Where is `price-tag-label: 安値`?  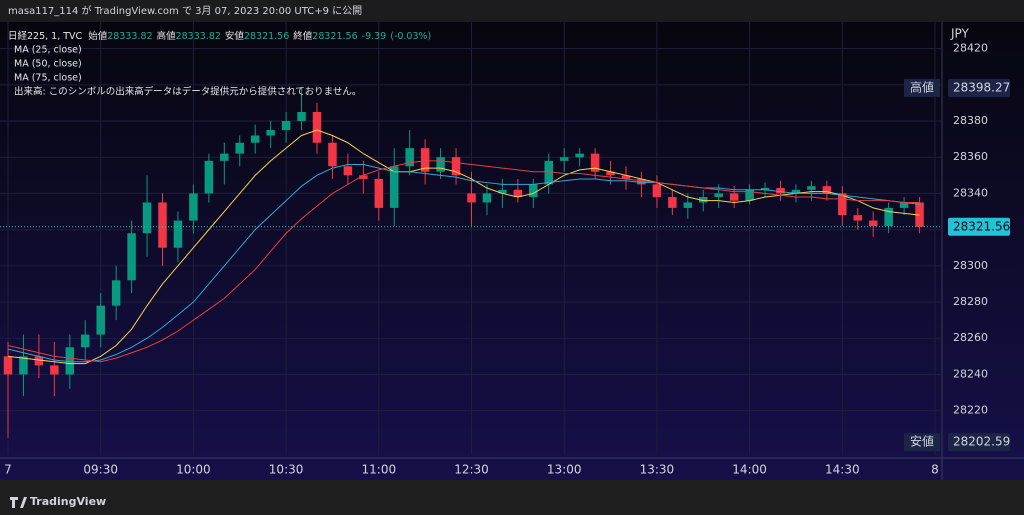 price-tag-label: 安値 is located at coordinates (922, 441).